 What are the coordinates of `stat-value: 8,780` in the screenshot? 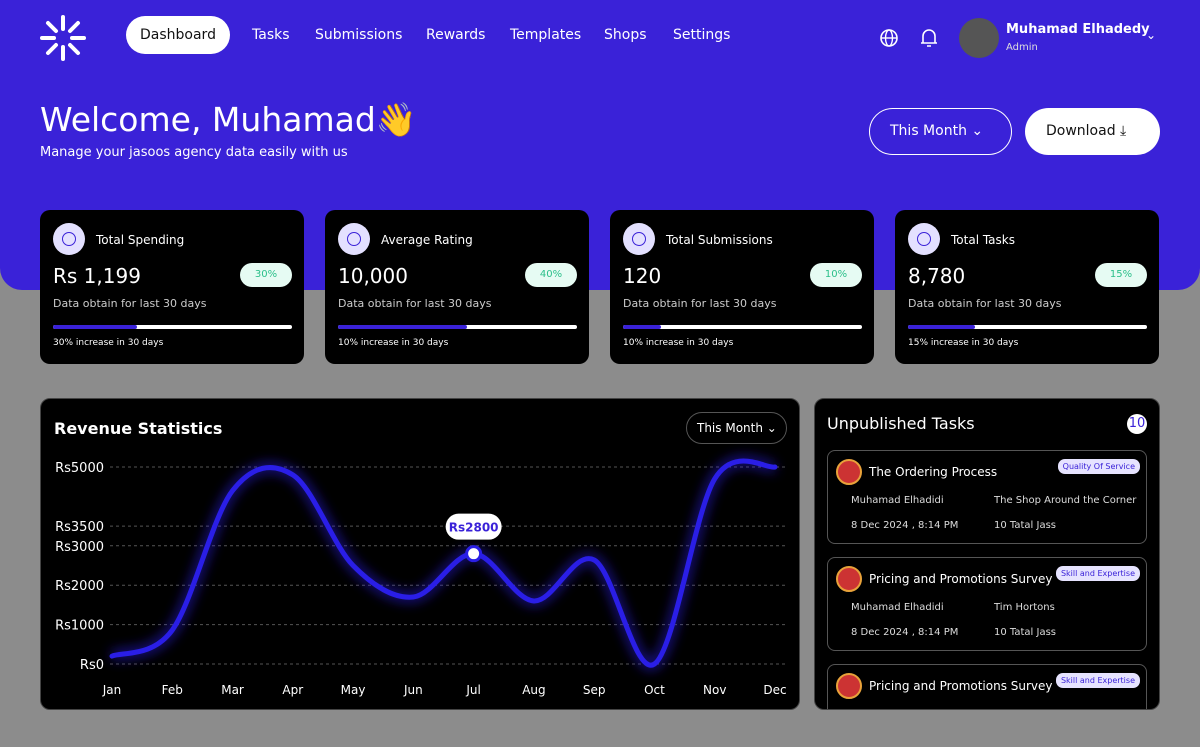 It's located at (937, 276).